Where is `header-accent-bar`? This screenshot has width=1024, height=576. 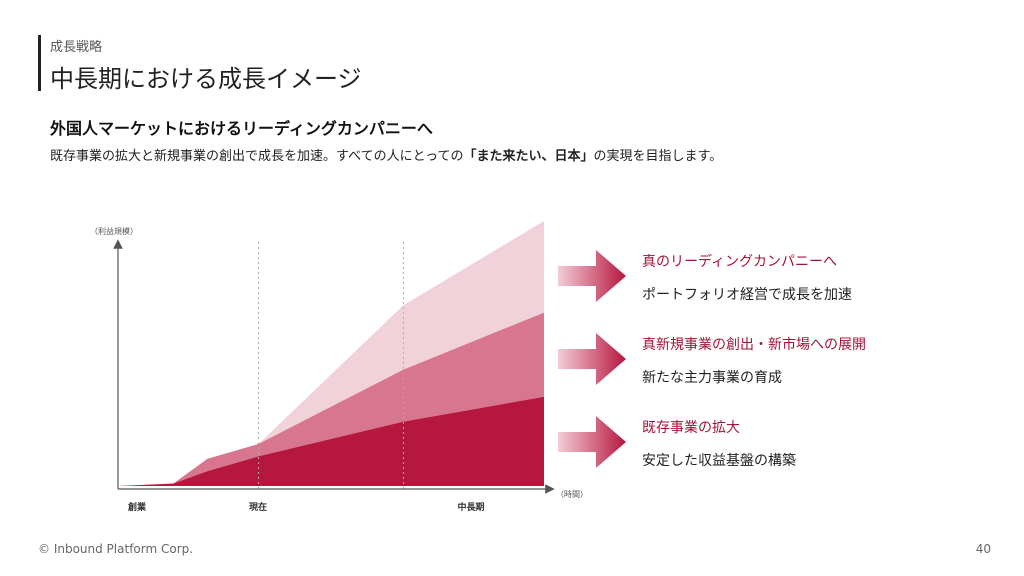
header-accent-bar is located at coordinates (39, 63).